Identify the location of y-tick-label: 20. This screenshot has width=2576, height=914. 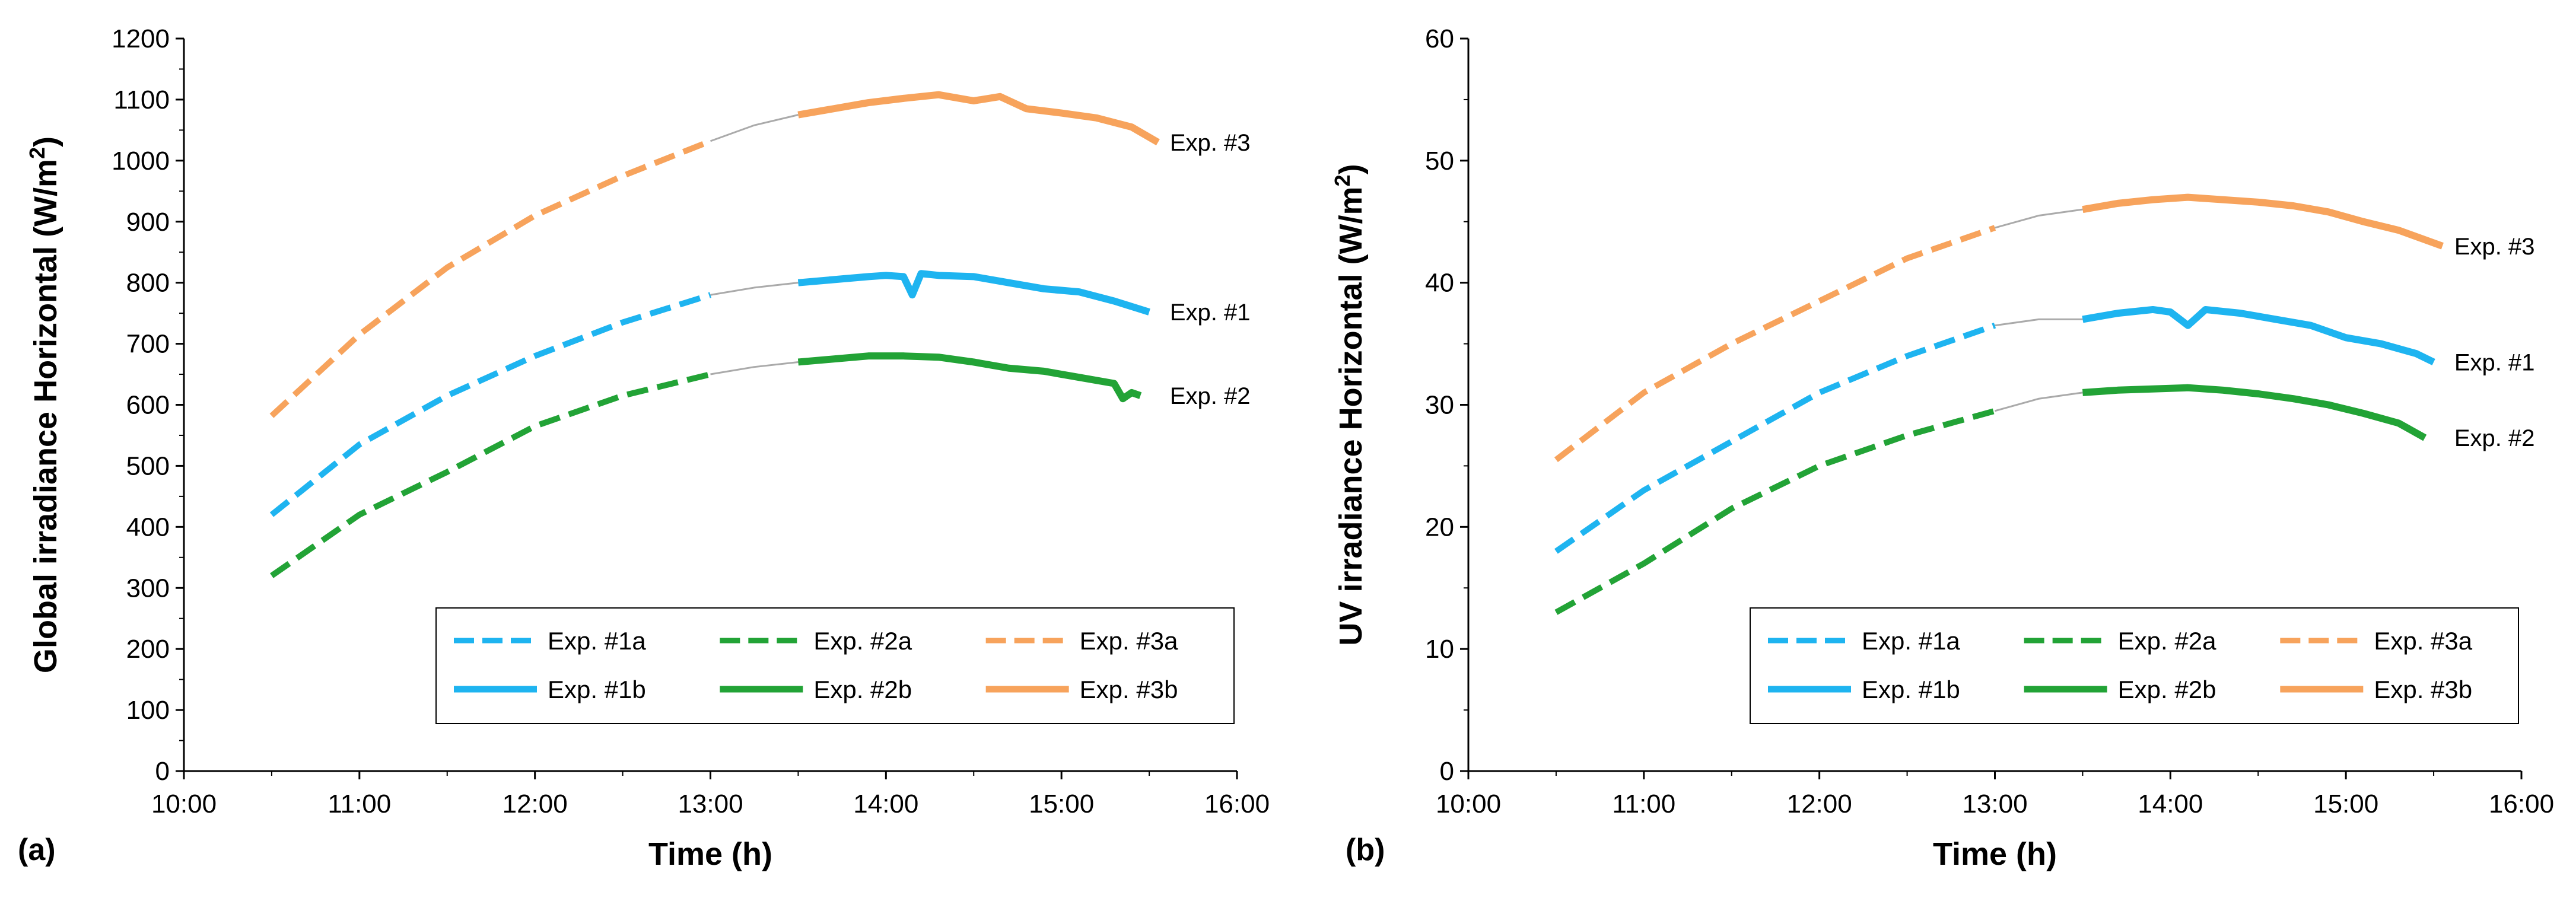
(1439, 527).